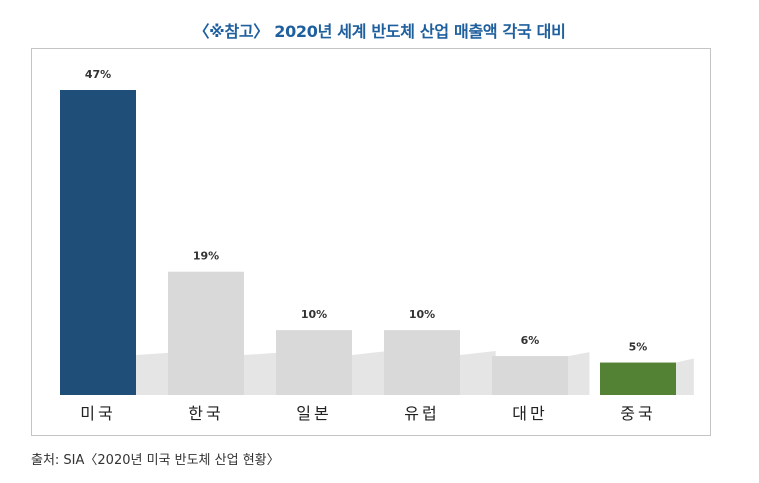  Describe the element at coordinates (529, 413) in the screenshot. I see `category-label: 대만` at that location.